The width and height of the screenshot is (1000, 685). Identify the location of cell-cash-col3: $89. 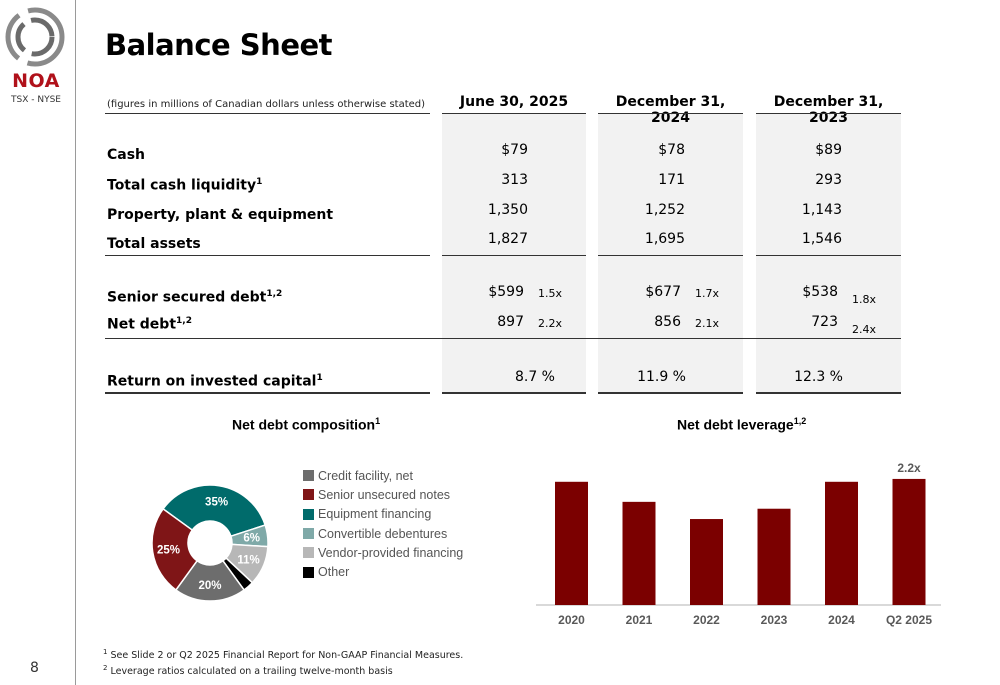
(828, 150).